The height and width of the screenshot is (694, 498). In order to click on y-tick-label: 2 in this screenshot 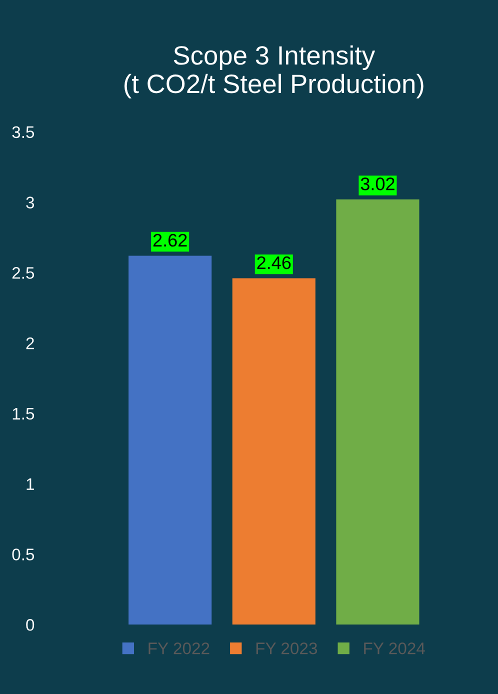, I will do `click(30, 343)`.